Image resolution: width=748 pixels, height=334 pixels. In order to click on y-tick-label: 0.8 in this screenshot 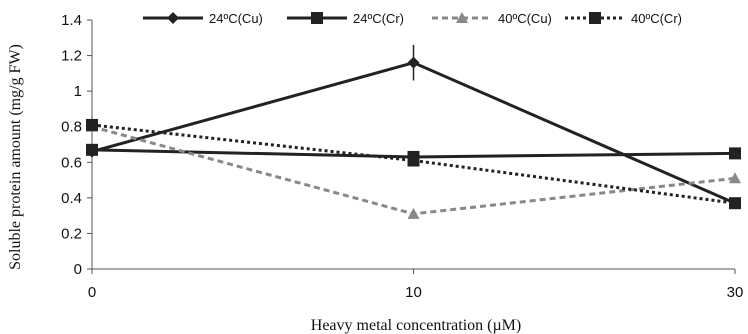, I will do `click(71, 127)`.